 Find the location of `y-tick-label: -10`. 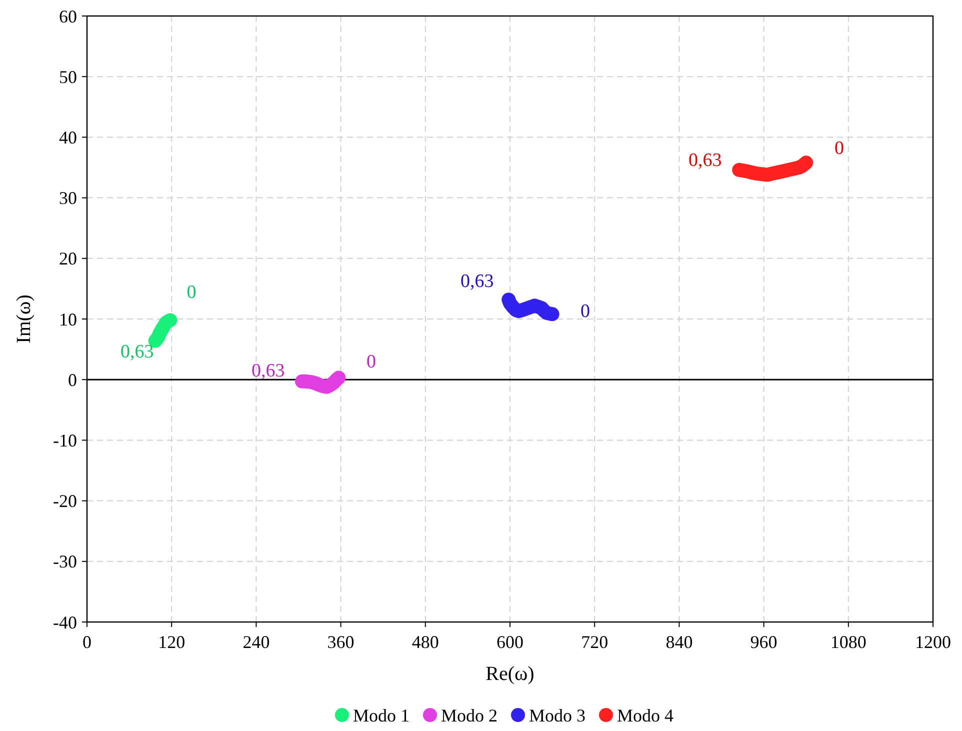

y-tick-label: -10 is located at coordinates (65, 440).